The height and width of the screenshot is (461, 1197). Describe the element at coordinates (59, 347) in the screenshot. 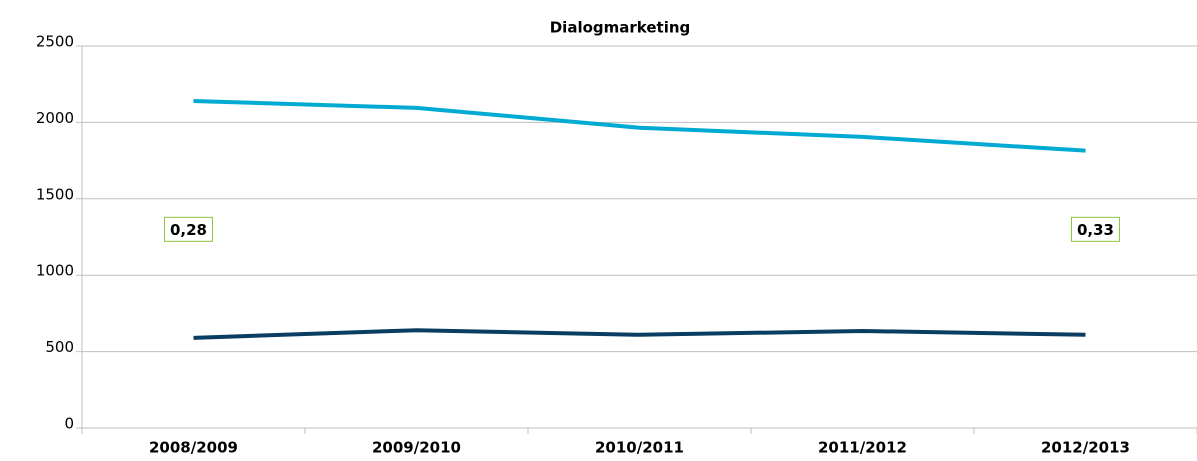

I see `y-tick-label: 500` at that location.